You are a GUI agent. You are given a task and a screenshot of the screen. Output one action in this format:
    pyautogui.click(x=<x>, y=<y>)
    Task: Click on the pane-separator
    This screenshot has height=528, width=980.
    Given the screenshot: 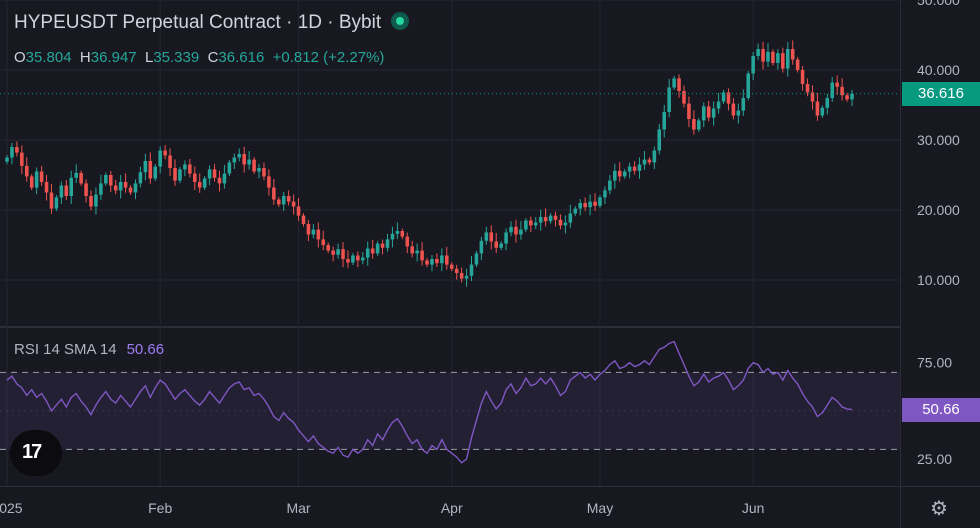 What is the action you would take?
    pyautogui.click(x=450, y=327)
    